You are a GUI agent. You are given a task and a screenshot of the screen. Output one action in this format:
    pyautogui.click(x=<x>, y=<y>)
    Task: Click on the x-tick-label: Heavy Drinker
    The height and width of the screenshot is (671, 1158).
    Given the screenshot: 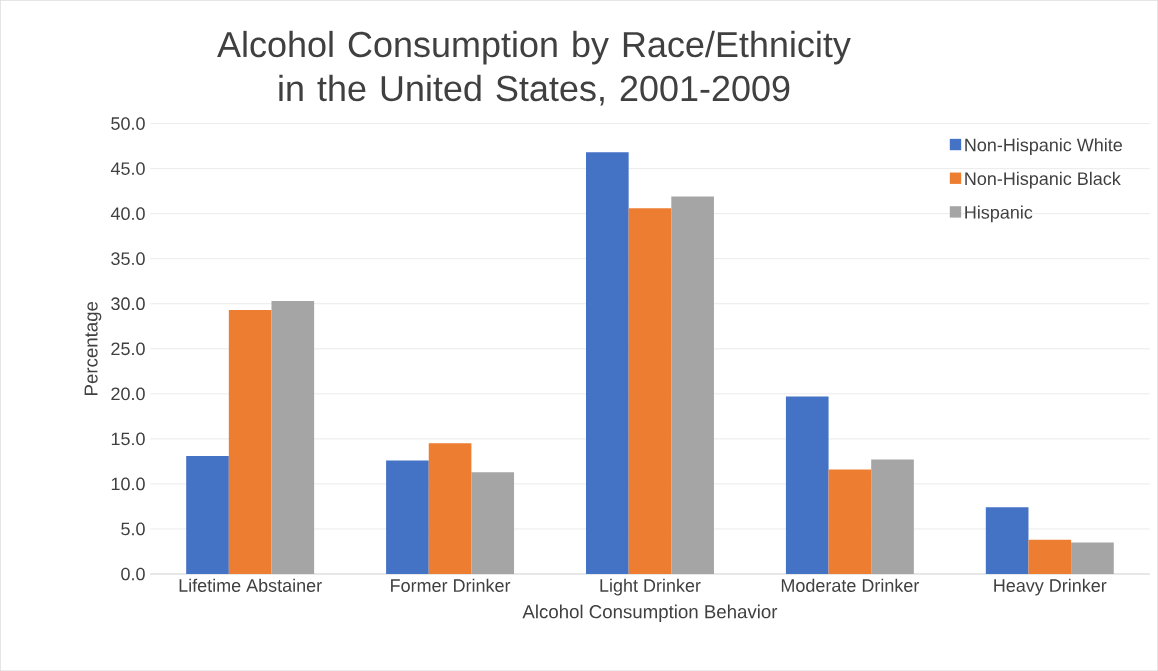 What is the action you would take?
    pyautogui.click(x=1050, y=587)
    